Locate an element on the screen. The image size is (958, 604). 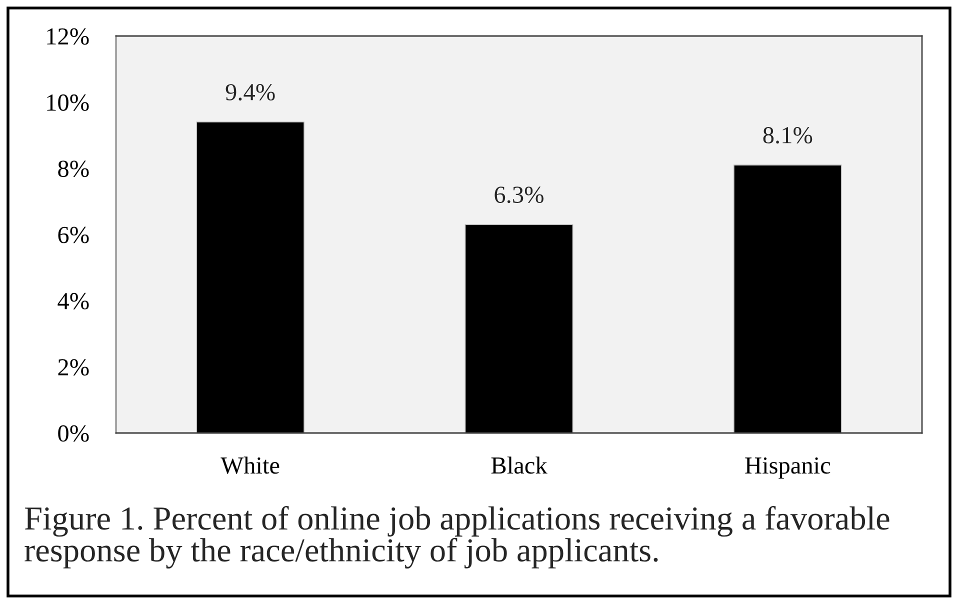
caption: Figure 1. Percent of online job applications receiving a favorable response by the race/ethnicity of job applicants. is located at coordinates (457, 537).